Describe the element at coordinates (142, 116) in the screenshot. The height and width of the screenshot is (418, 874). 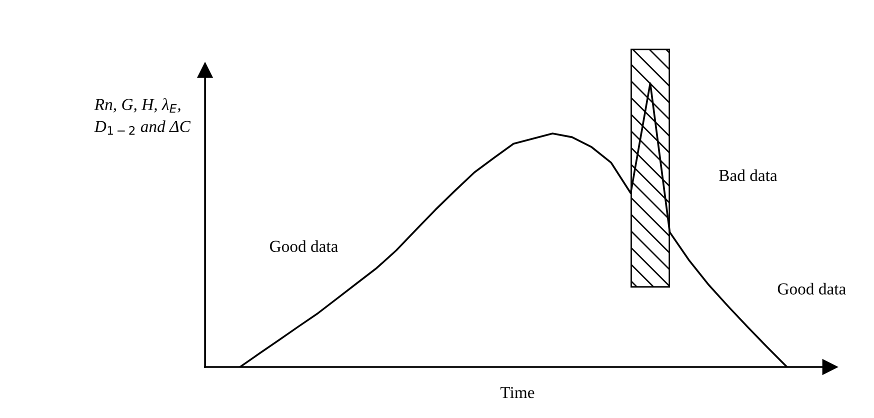
I see `text: Rn, G, H, λ$_{E}$, D$_{1−2}$ and ΔC` at that location.